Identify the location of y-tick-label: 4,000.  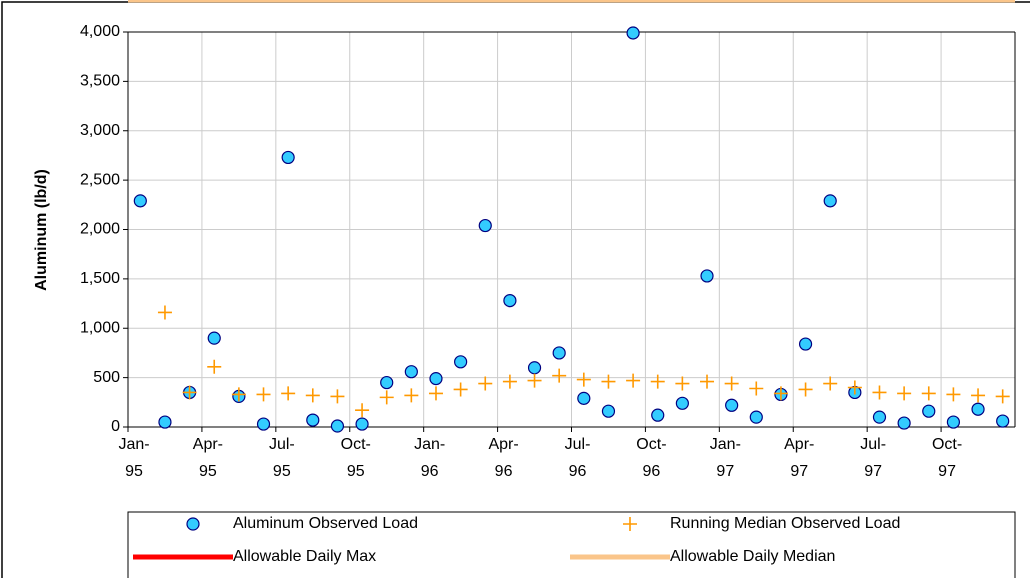
(100, 31).